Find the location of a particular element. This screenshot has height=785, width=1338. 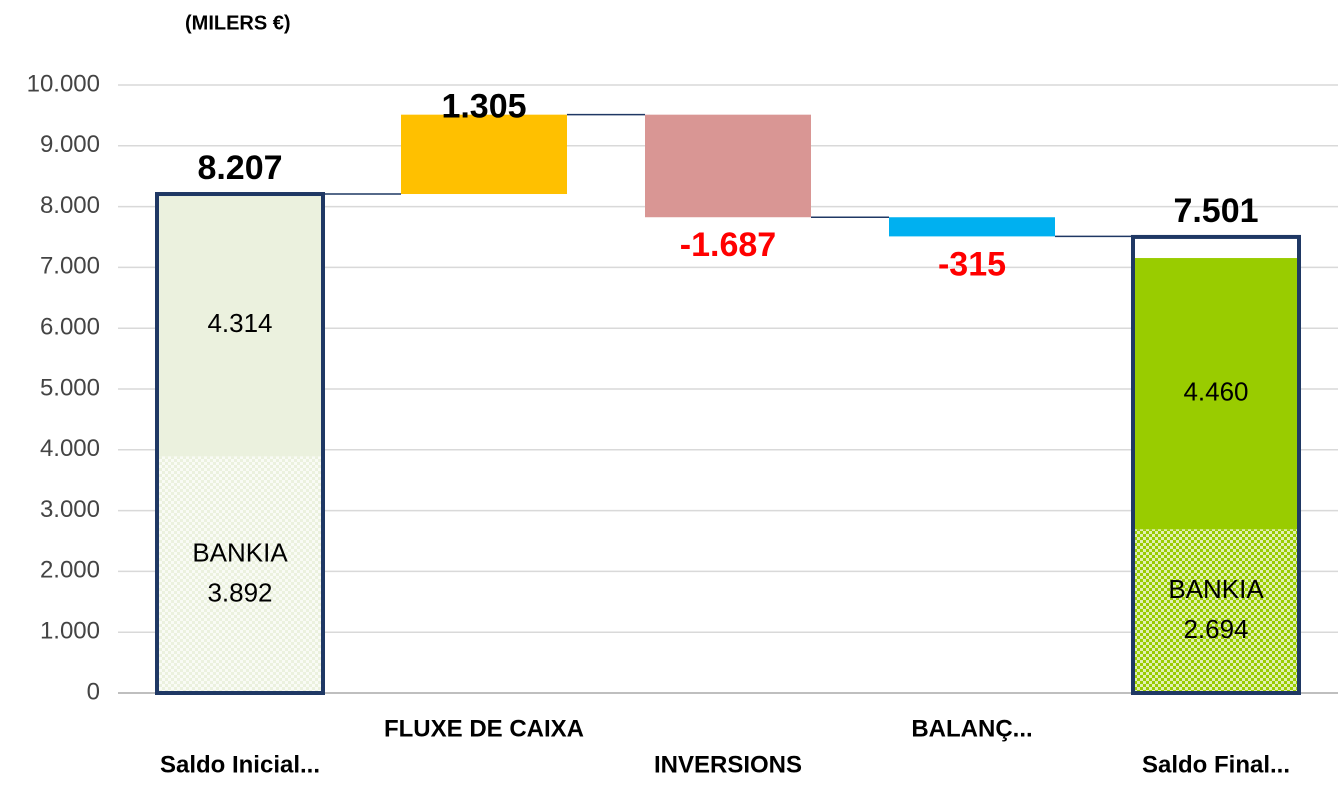

value-label: -315 is located at coordinates (972, 264).